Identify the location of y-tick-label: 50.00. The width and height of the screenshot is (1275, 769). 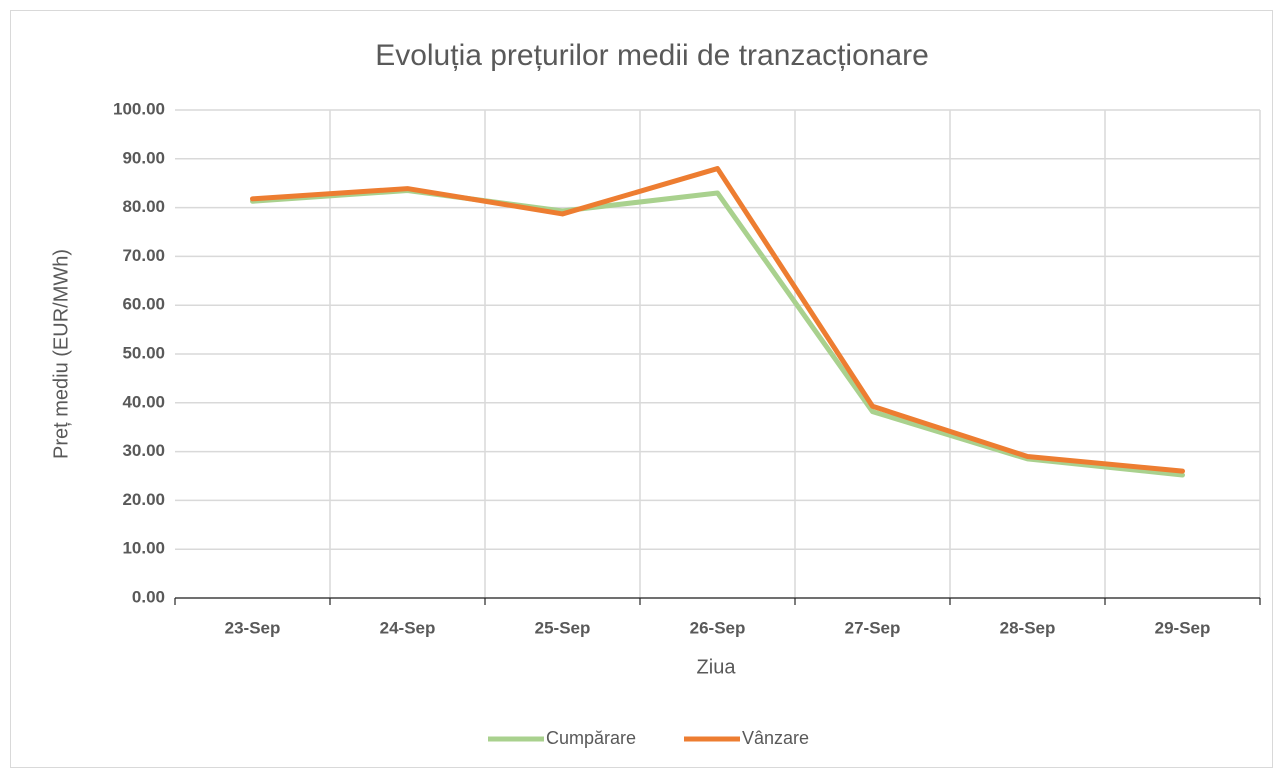
(143, 352).